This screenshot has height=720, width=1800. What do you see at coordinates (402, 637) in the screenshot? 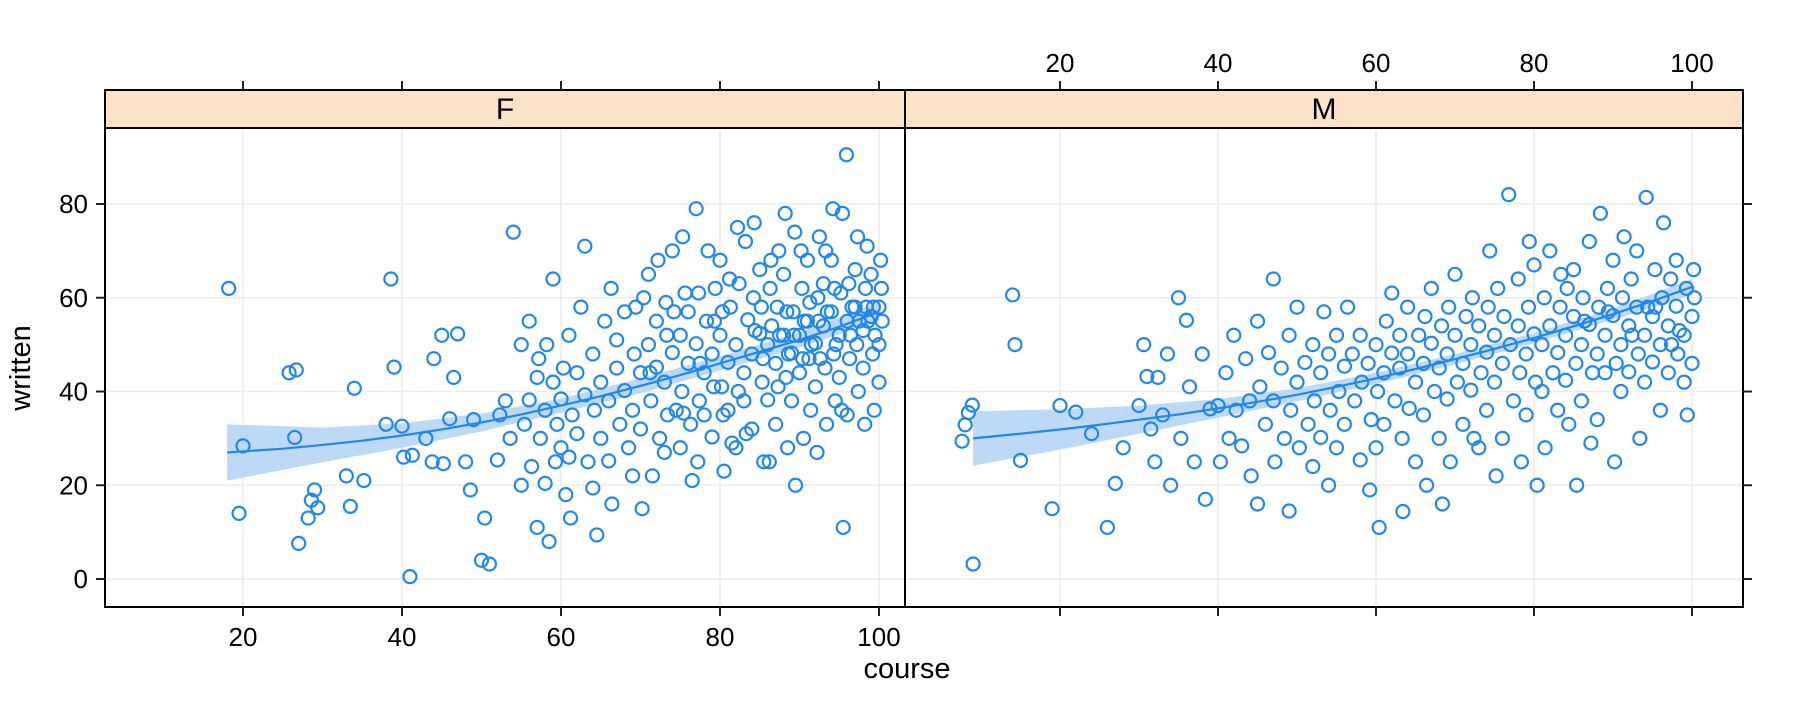
I see `bottom-axis-tick-label: 40` at bounding box center [402, 637].